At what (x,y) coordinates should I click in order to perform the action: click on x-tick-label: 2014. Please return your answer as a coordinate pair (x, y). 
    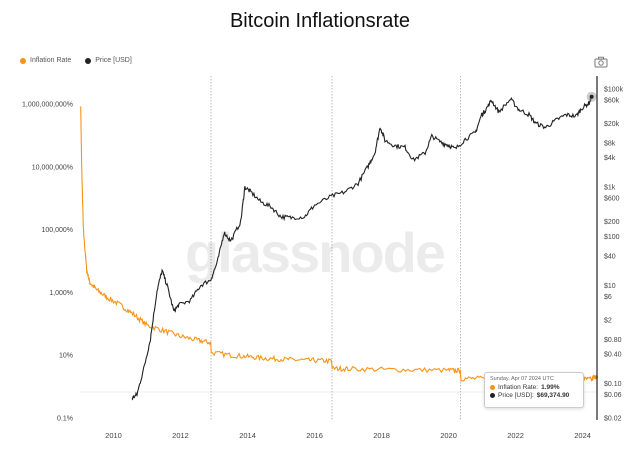
    Looking at the image, I should click on (247, 435).